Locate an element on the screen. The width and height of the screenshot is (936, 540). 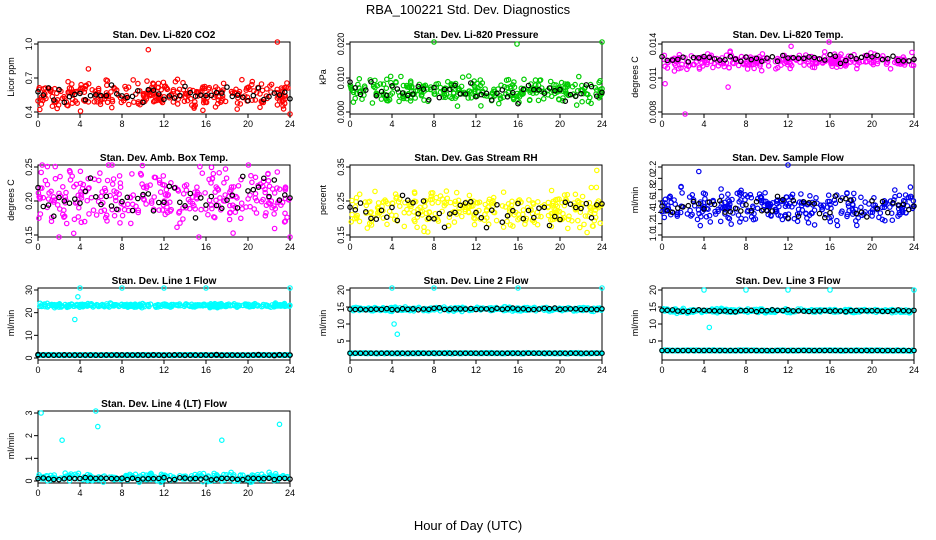
y-tick-label: 5 is located at coordinates (341, 340).